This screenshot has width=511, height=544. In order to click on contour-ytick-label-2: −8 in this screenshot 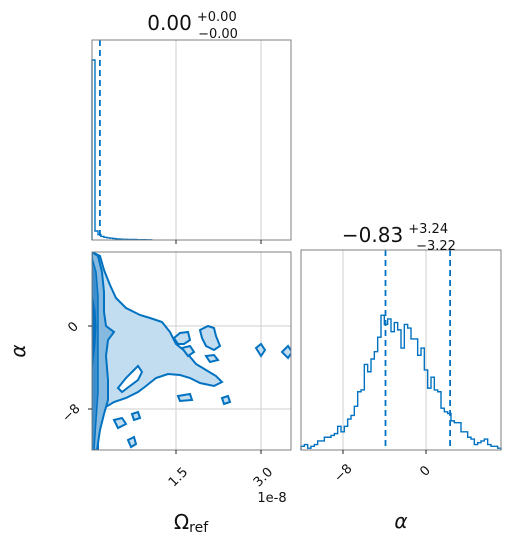, I will do `click(71, 413)`.